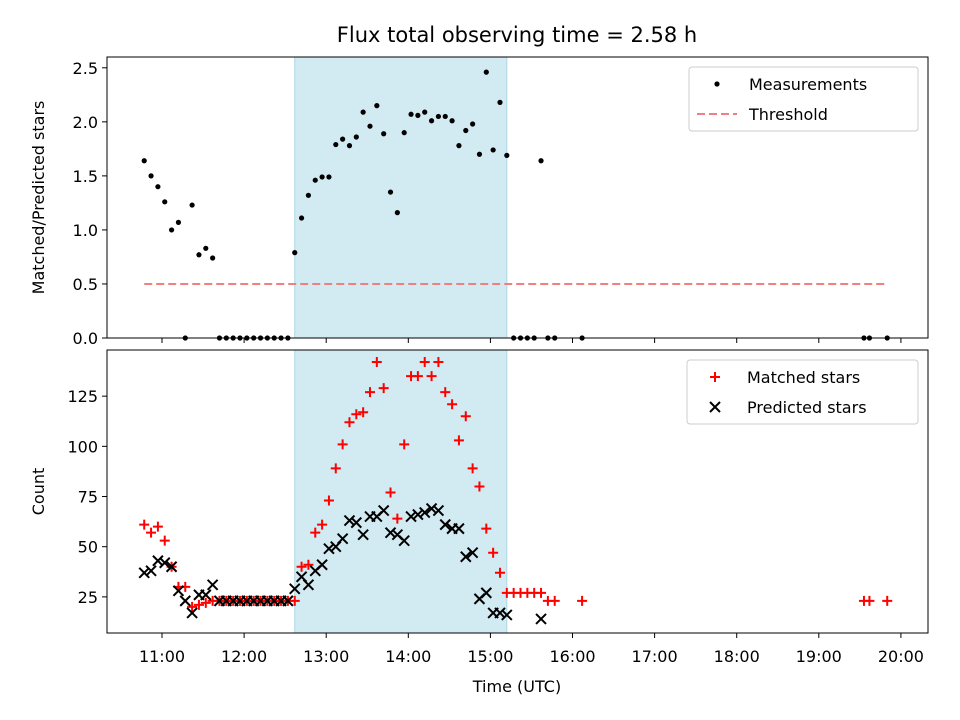  Describe the element at coordinates (807, 407) in the screenshot. I see `legend-label: Predicted stars` at that location.